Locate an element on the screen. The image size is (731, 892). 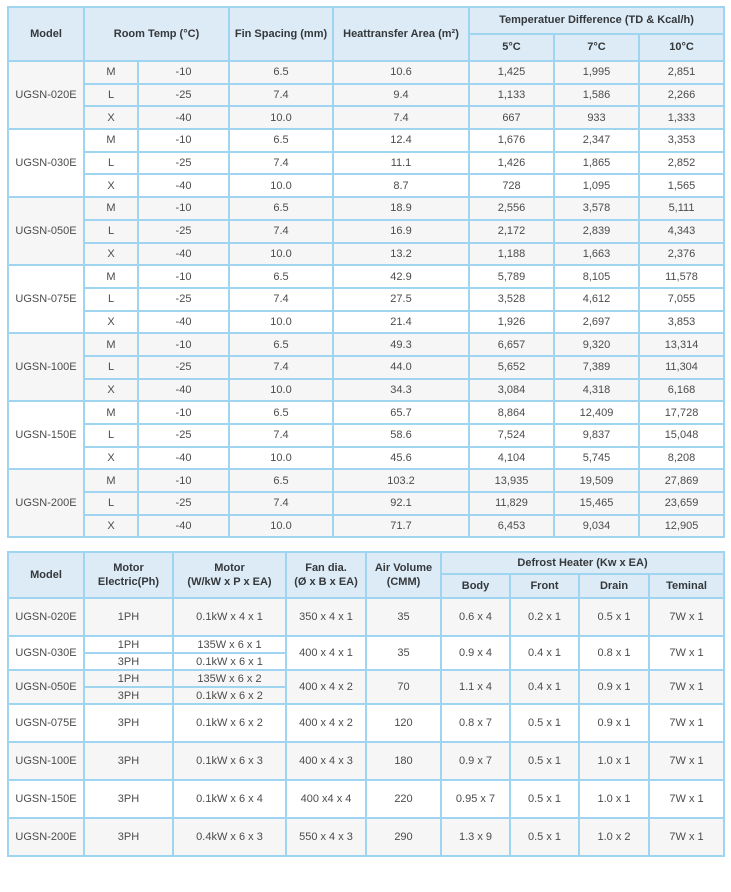
cell-model: UGSN-150E is located at coordinates (46, 435).